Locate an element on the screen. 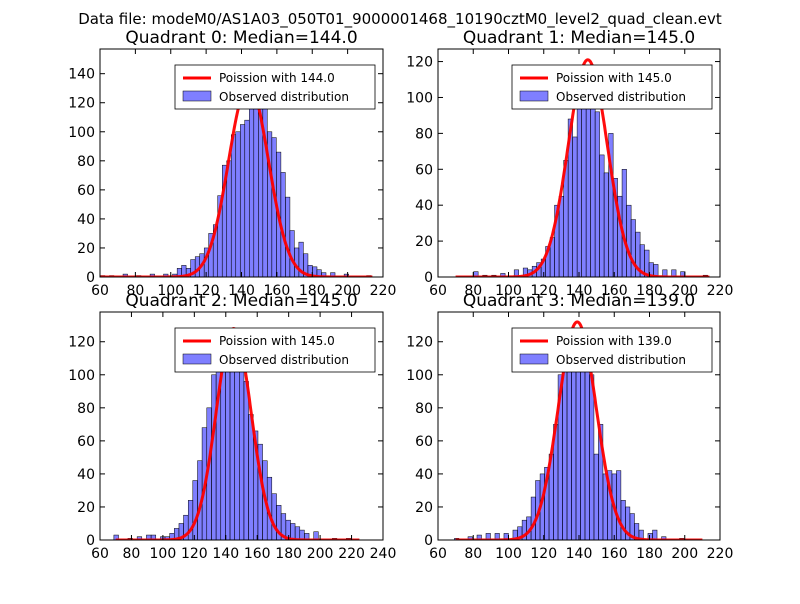 The image size is (800, 604). quadrant-0-legend-bar-label: Observed distribution is located at coordinates (284, 97).